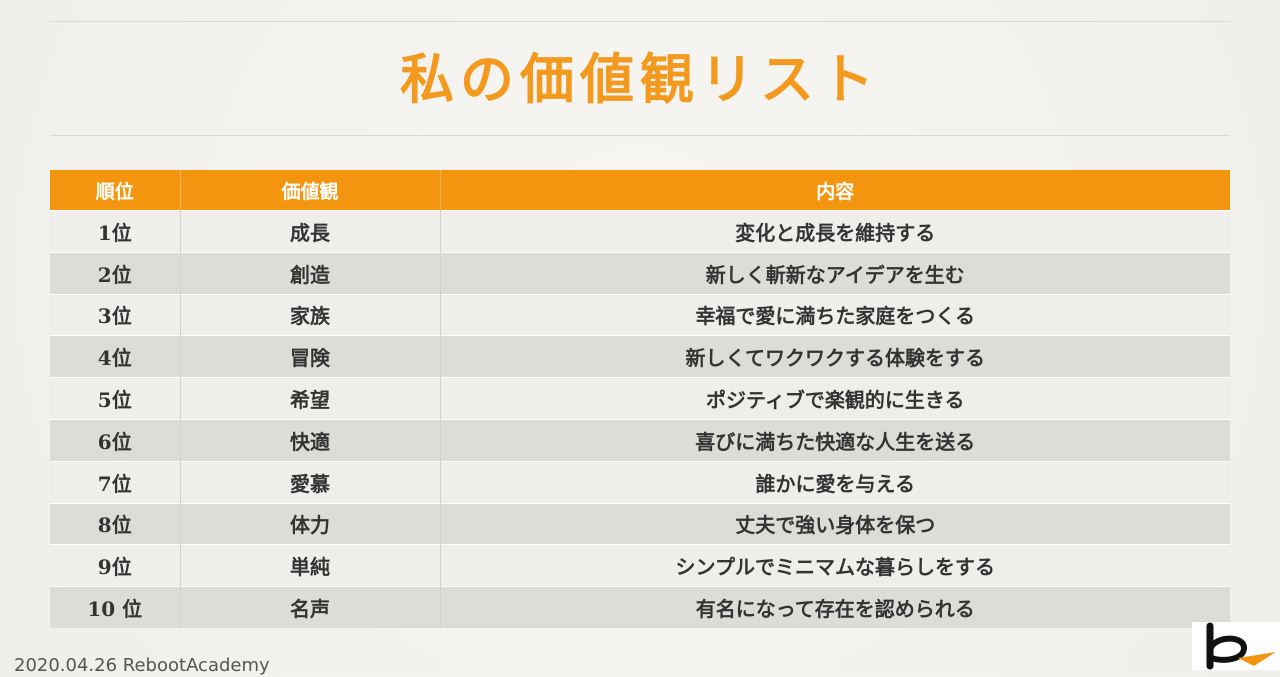 The height and width of the screenshot is (677, 1280). Describe the element at coordinates (142, 665) in the screenshot. I see `footer-date-label: 2020.04.26 RebootAcademy` at that location.